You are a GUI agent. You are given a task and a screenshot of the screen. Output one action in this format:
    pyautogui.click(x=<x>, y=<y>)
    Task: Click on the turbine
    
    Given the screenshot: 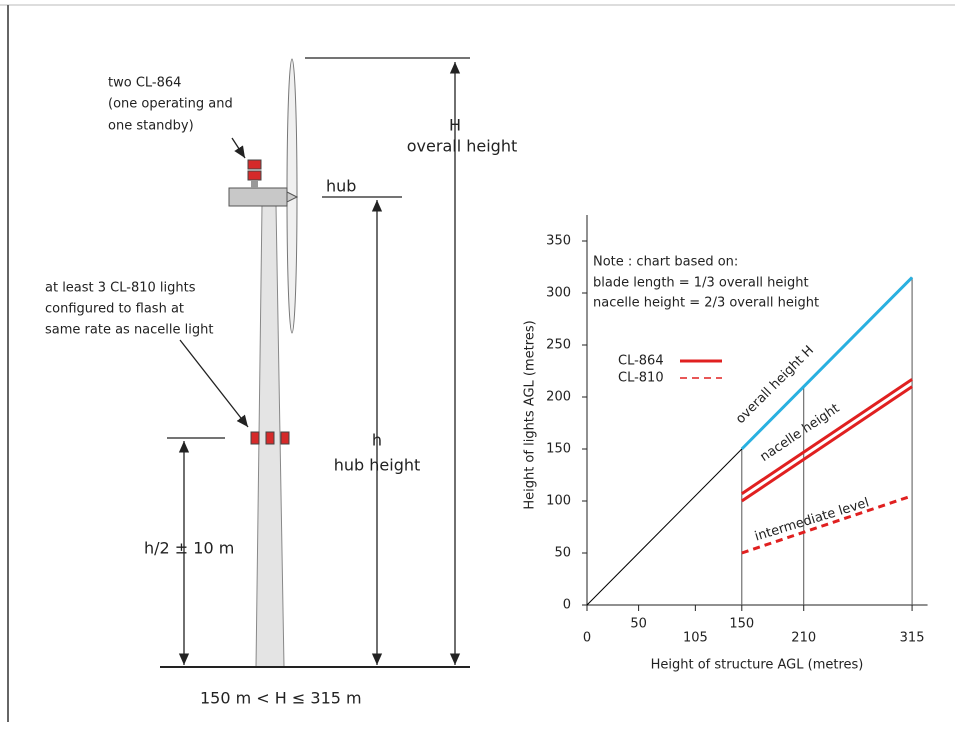 What is the action you would take?
    pyautogui.click(x=263, y=363)
    